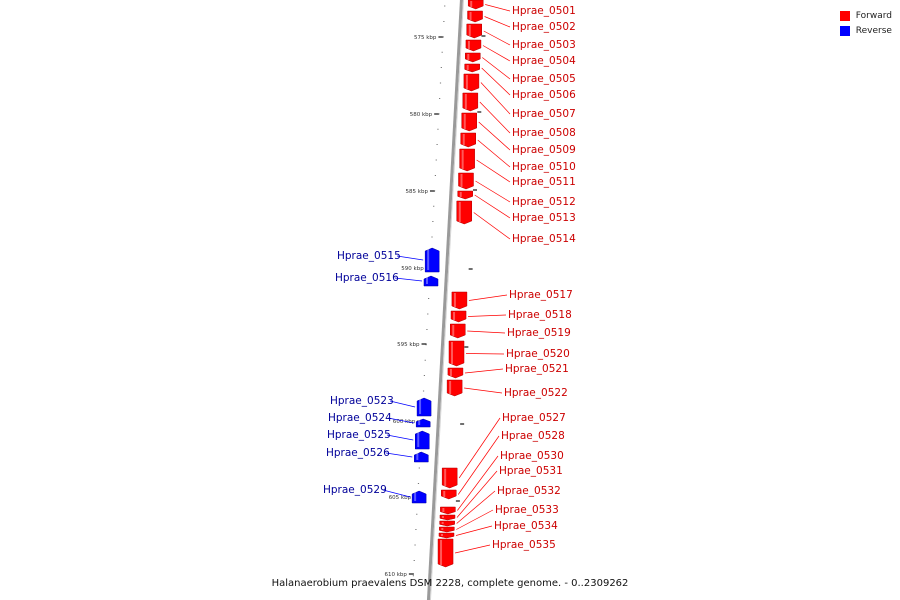  I want to click on gene-label-Hprae_0501: Hprae_0501, so click(544, 11).